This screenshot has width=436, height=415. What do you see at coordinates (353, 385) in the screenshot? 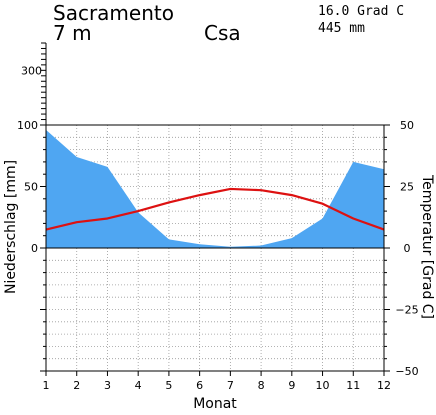
I see `x-tick-label: 11` at bounding box center [353, 385].